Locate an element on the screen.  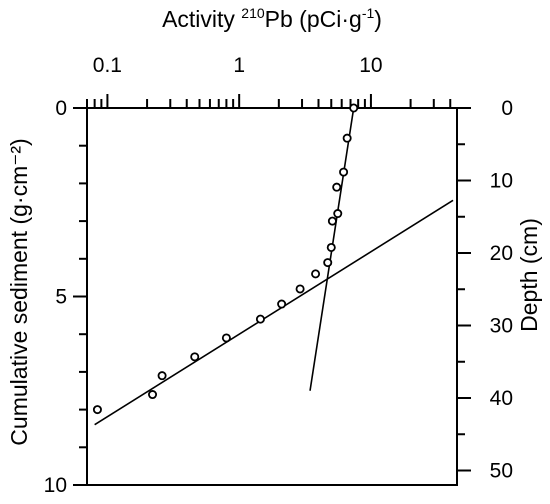
top-axis-title-sup2: -1 is located at coordinates (368, 13).